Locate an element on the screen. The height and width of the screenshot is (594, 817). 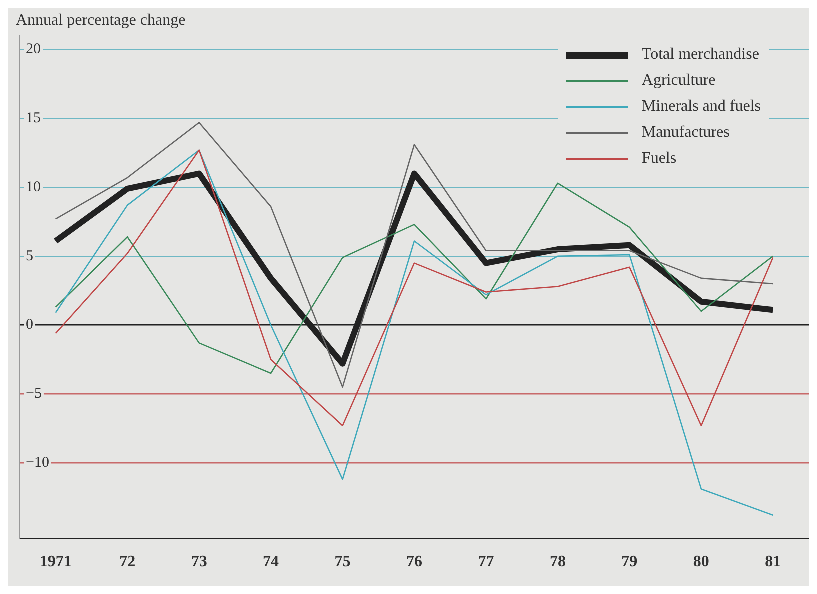
x-tick-label: 73 is located at coordinates (199, 562).